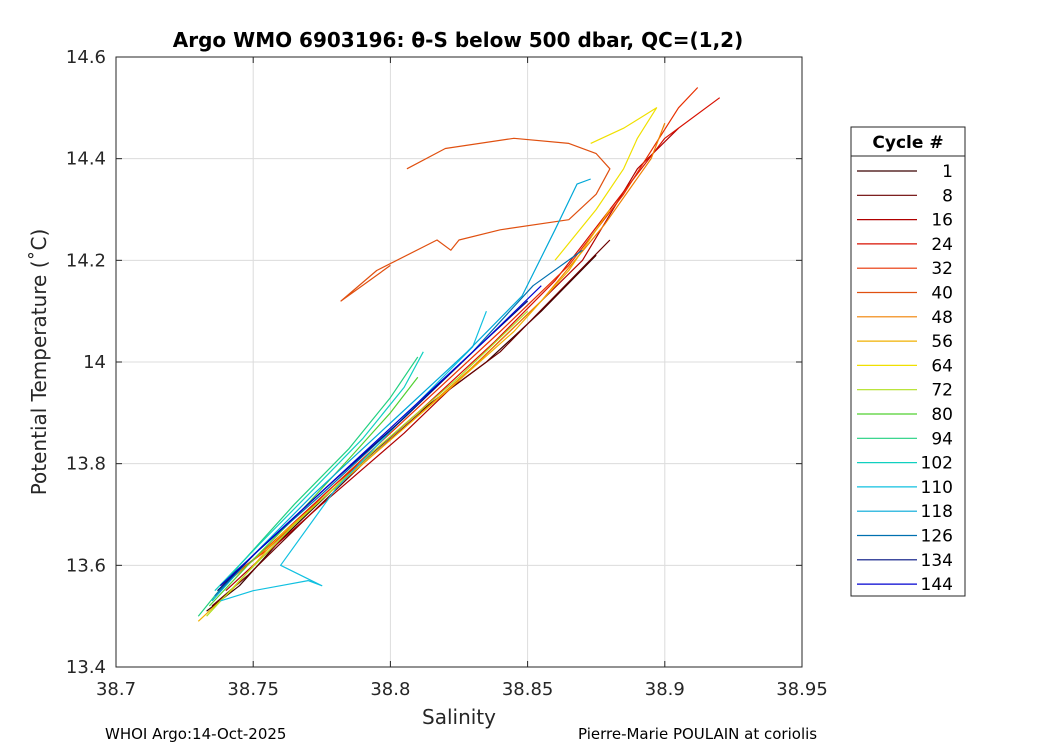  Describe the element at coordinates (86, 464) in the screenshot. I see `y-tick-label: 13.8` at that location.